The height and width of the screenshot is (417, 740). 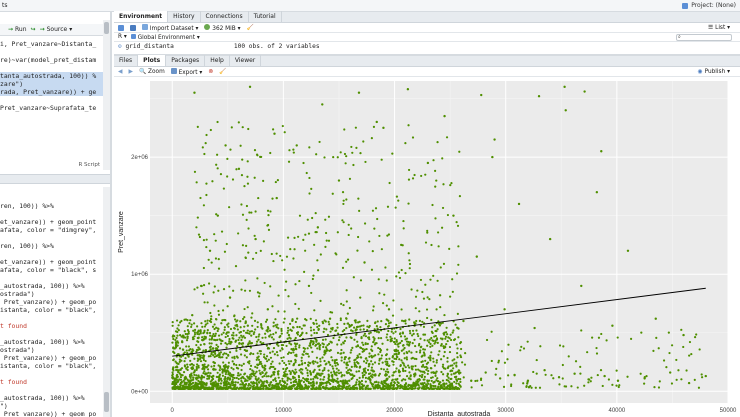 I want to click on code-line: i, Pret_vanzare~Distanta_, so click(x=48, y=44).